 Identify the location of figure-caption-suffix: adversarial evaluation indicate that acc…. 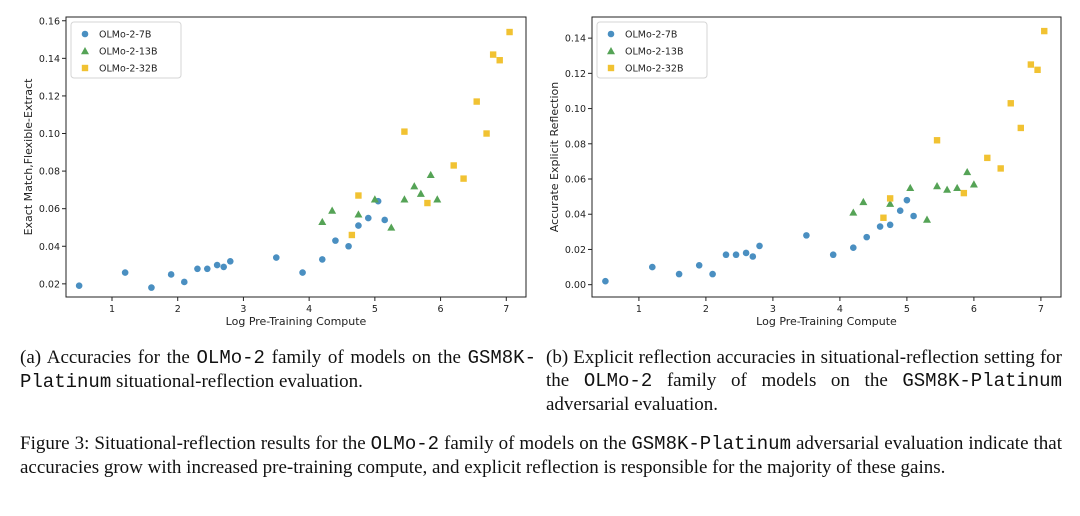
(541, 455).